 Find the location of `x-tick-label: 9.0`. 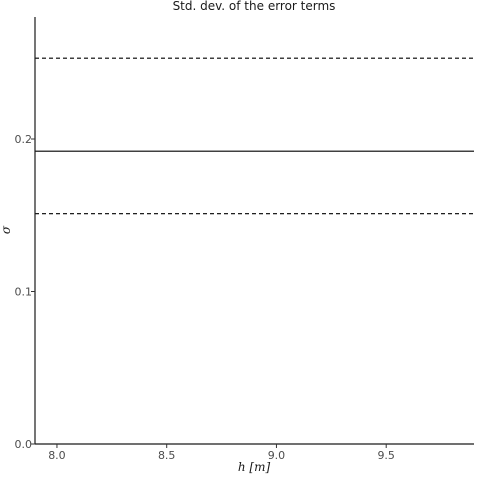

x-tick-label: 9.0 is located at coordinates (277, 455).